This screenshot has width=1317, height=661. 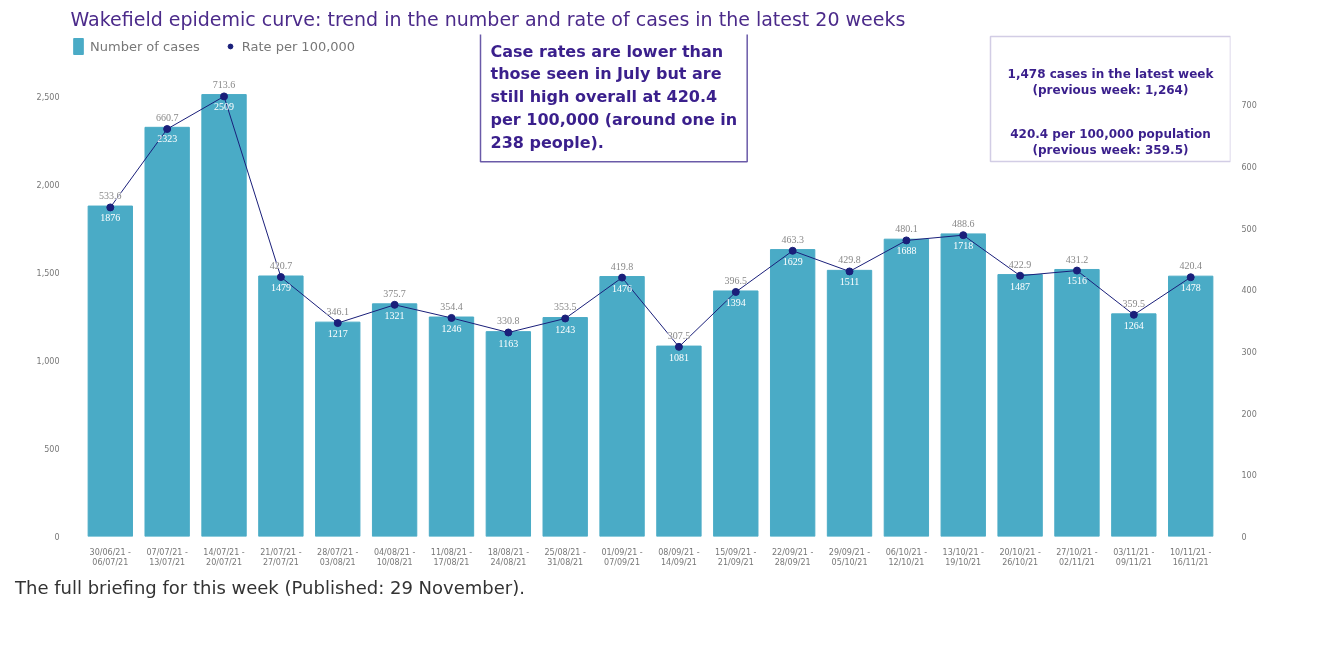 I want to click on x-tick-label: 13/10/21 - 19/10/21, so click(x=963, y=557).